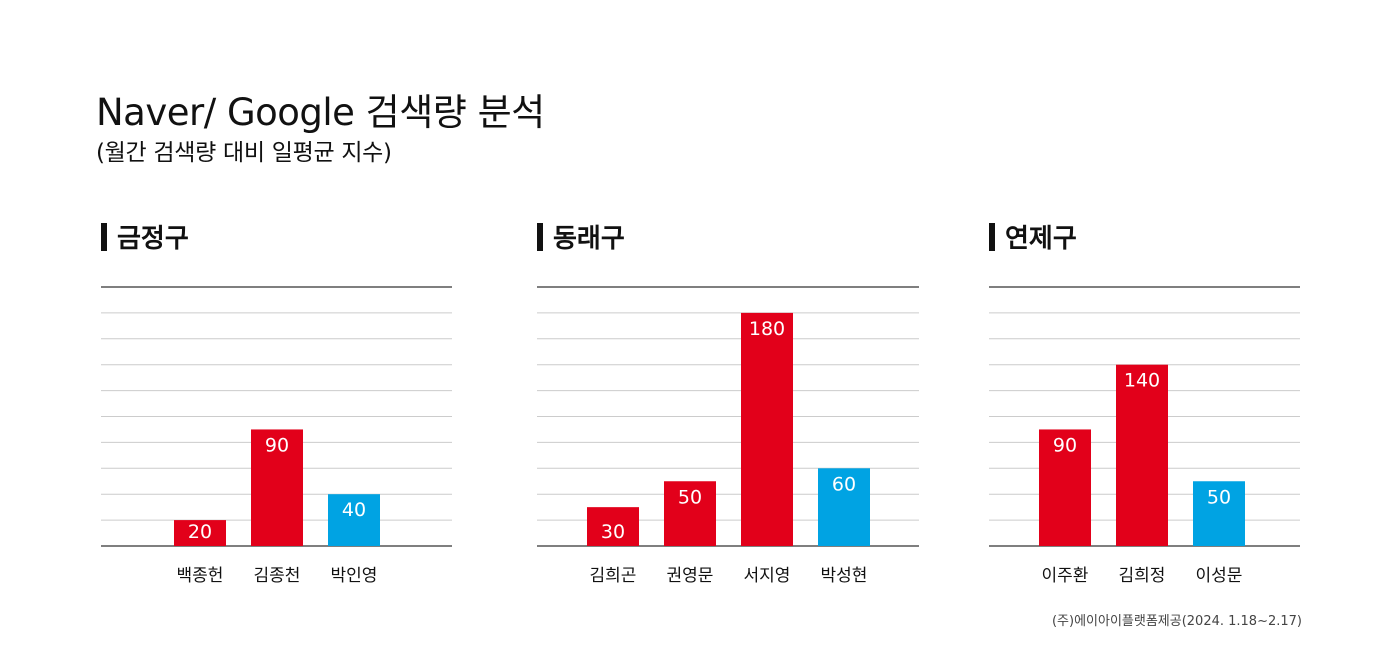 Image resolution: width=1400 pixels, height=661 pixels. Describe the element at coordinates (354, 576) in the screenshot. I see `category-label: 박인영` at that location.